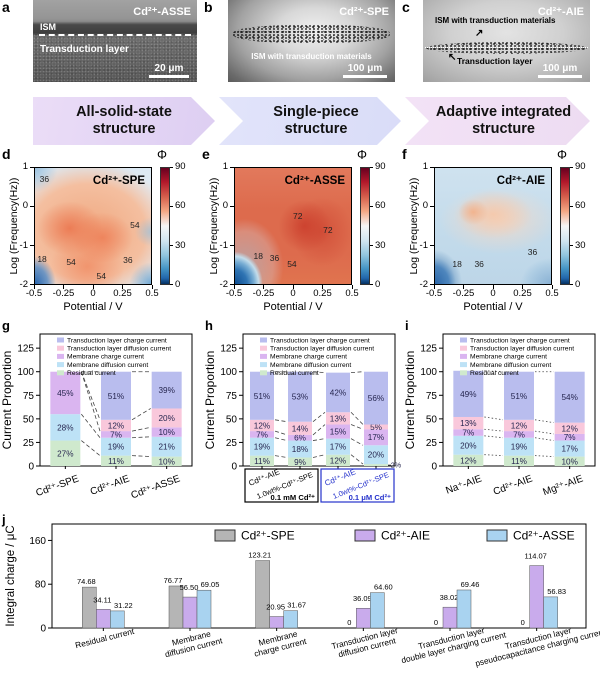 This screenshot has width=600, height=687. Describe the element at coordinates (3, 519) in the screenshot. I see `panel-letter-j: j` at that location.